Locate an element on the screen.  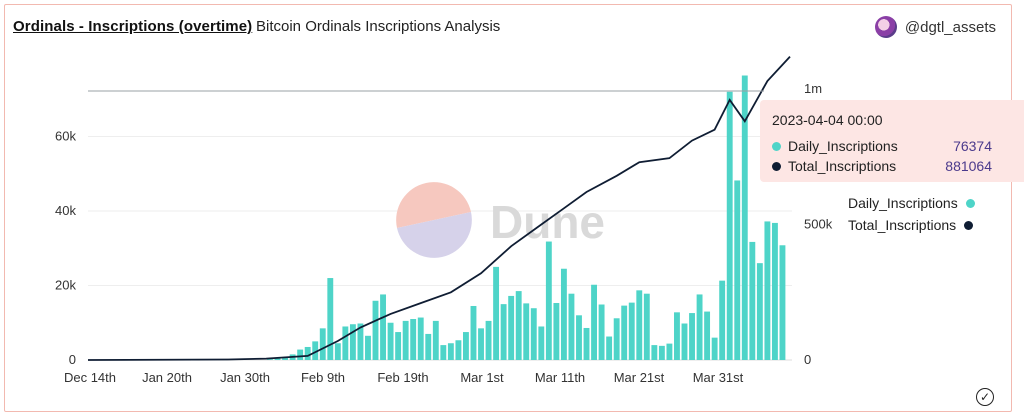
tooltip-total-dot is located at coordinates (776, 166).